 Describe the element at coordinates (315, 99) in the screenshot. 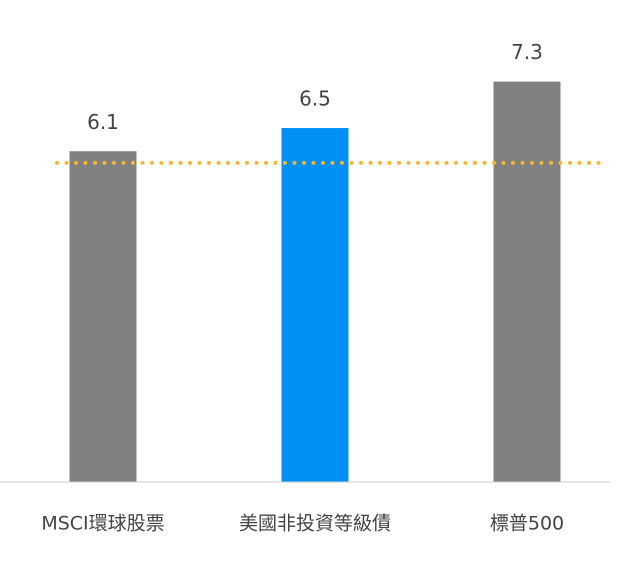

I see `value-label: 6.5` at that location.